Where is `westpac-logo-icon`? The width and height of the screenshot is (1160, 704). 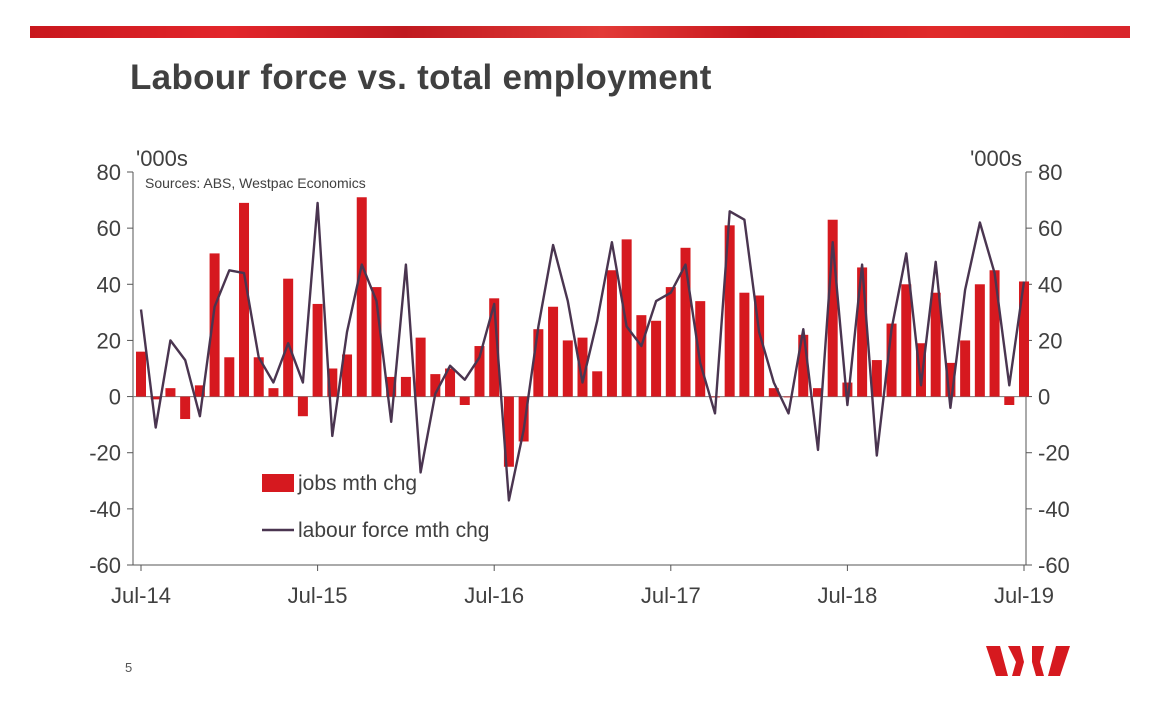
westpac-logo-icon is located at coordinates (1028, 661).